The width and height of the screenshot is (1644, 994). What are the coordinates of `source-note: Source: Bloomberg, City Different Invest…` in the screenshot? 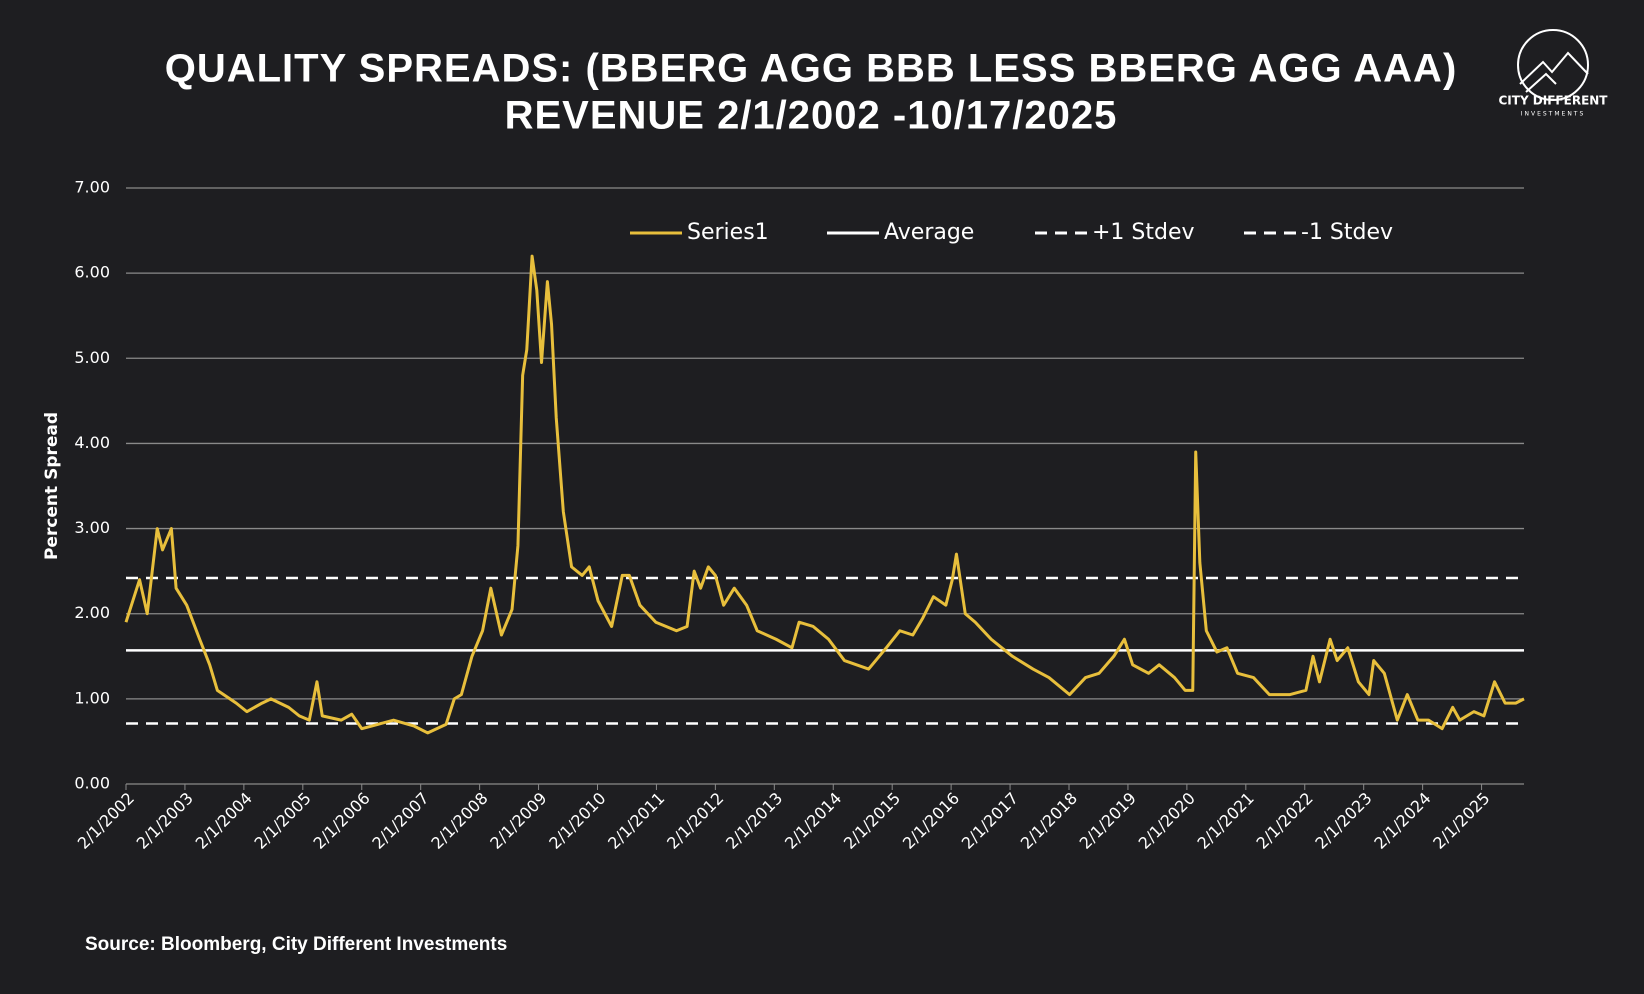 It's located at (296, 944).